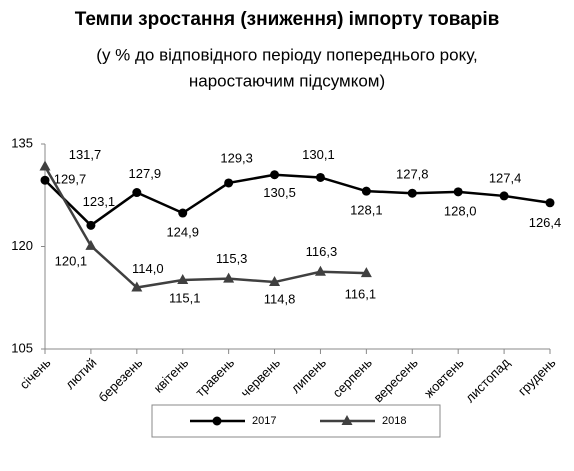 This screenshot has width=574, height=471. I want to click on data-label: 116,1, so click(361, 294).